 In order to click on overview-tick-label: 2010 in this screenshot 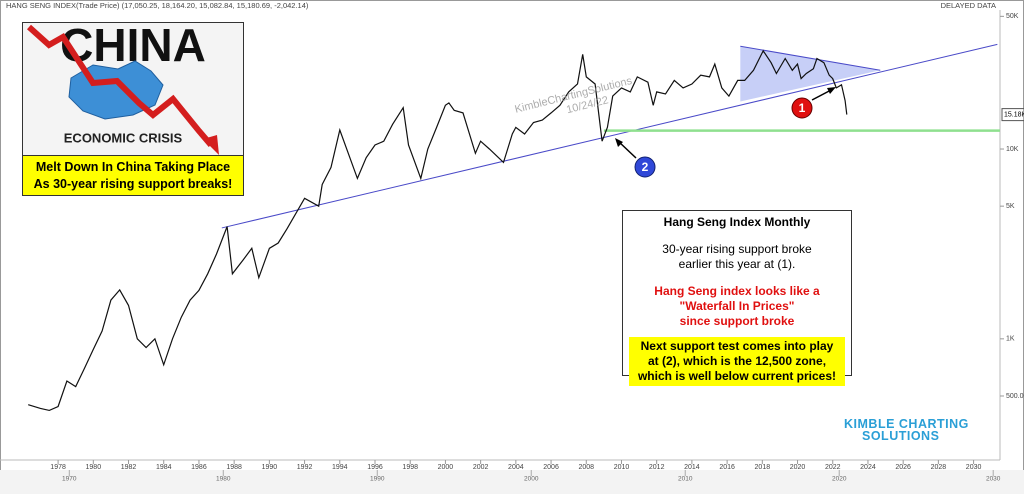, I will do `click(685, 479)`.